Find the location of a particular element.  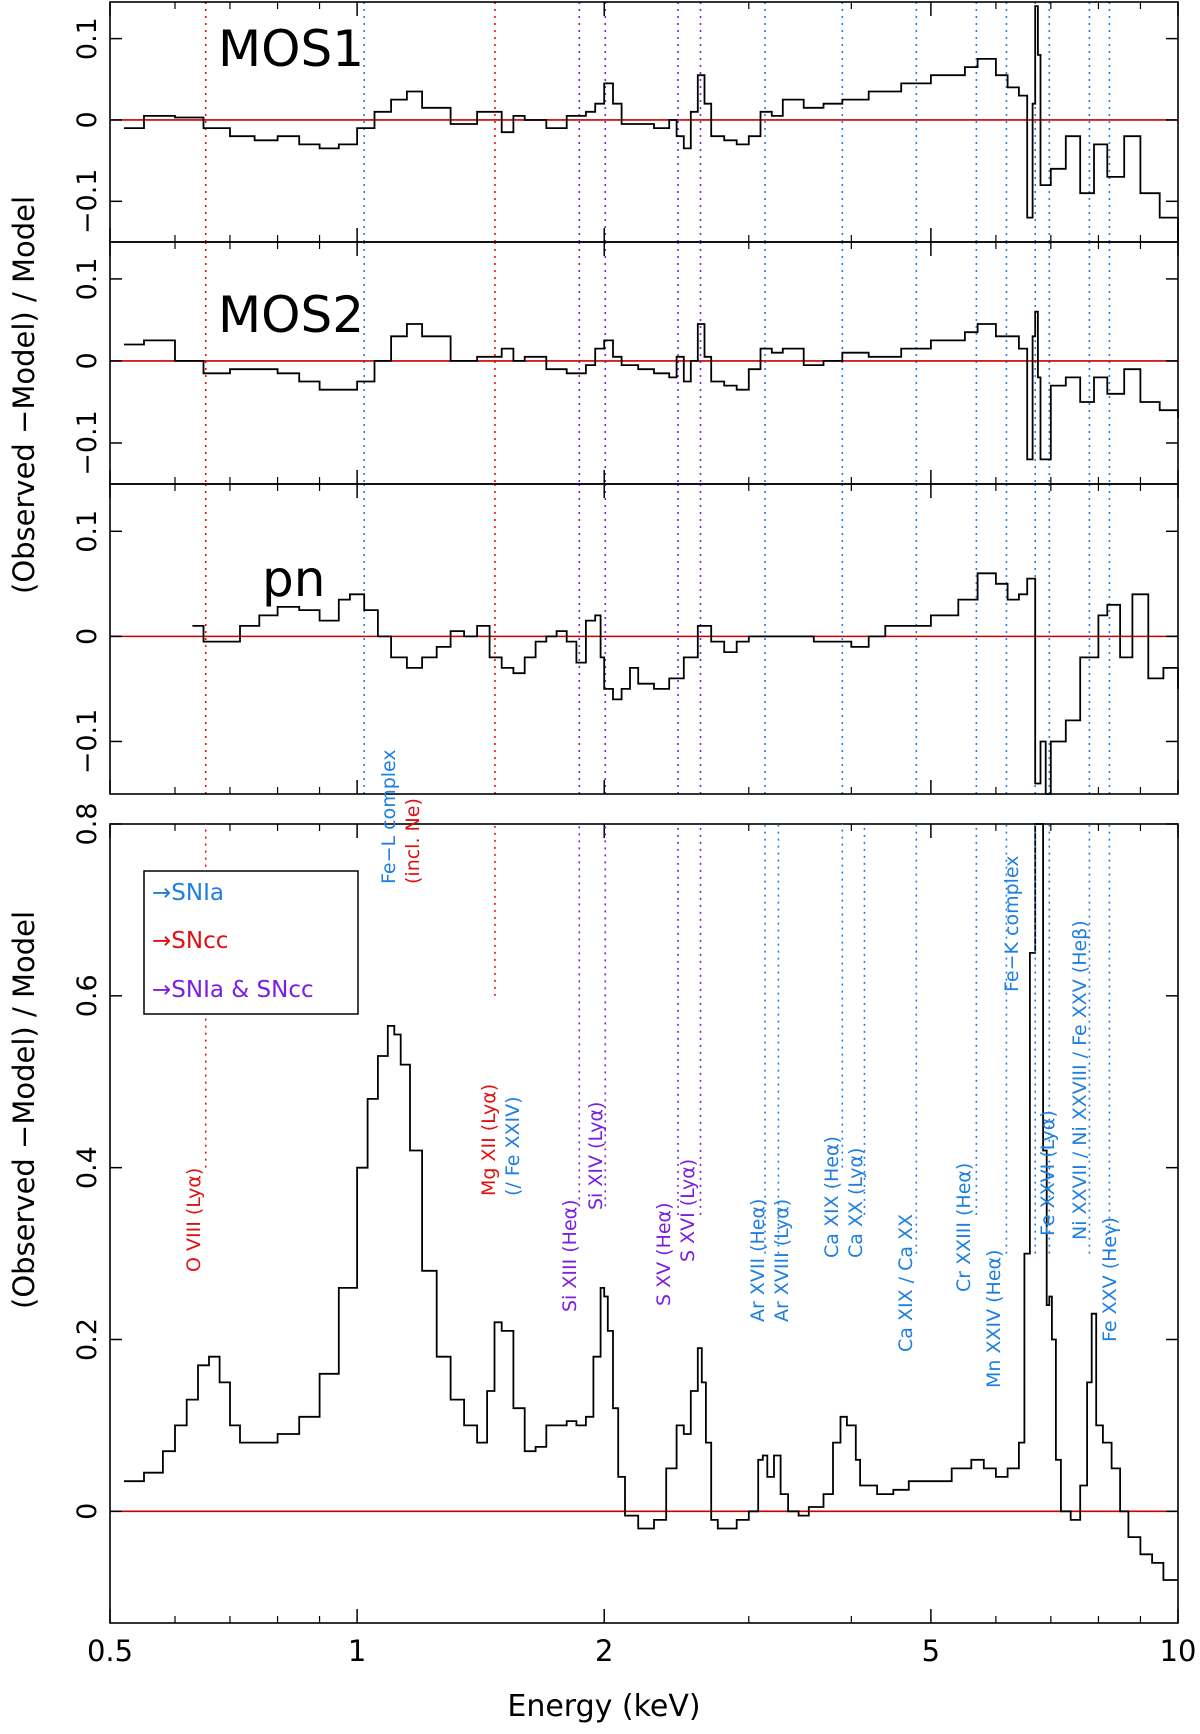

line-label: Si XIII (Heα) is located at coordinates (570, 1255).